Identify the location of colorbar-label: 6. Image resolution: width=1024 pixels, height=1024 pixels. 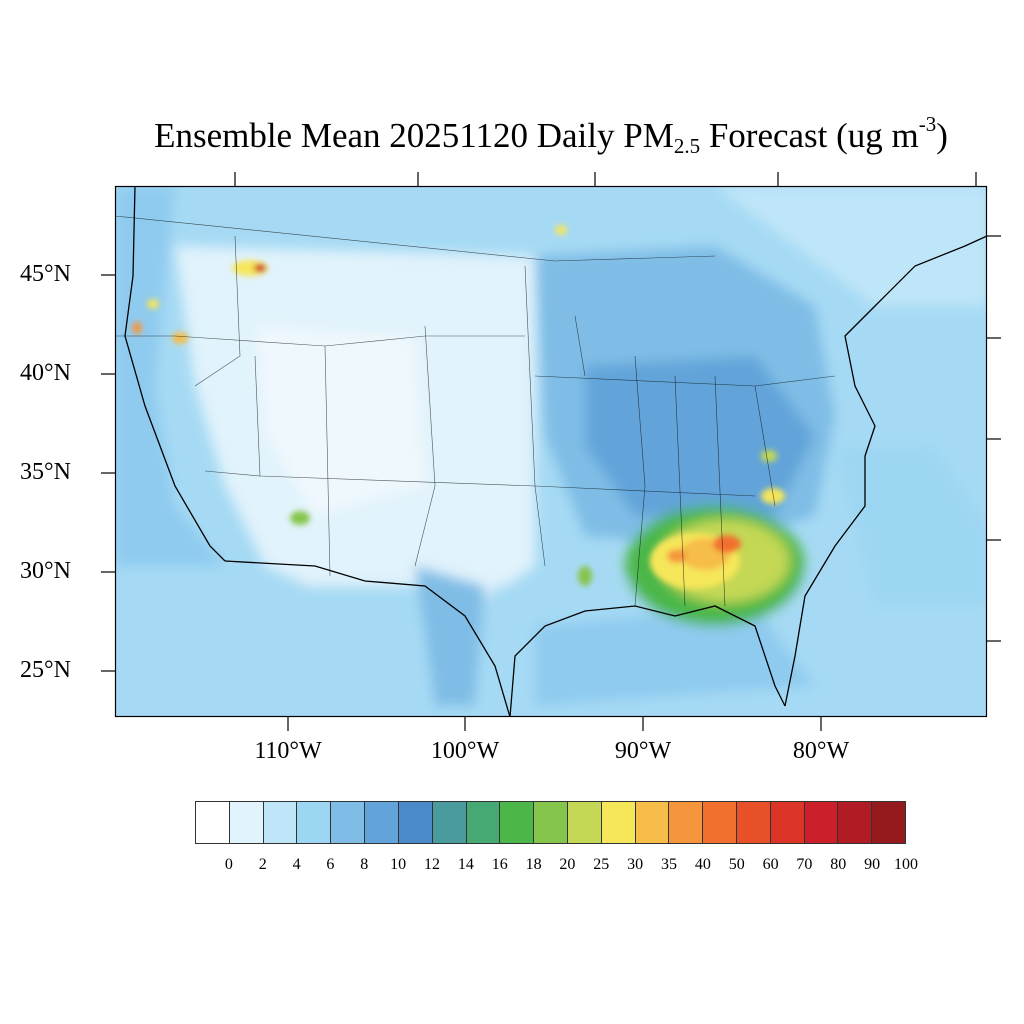
(330, 864).